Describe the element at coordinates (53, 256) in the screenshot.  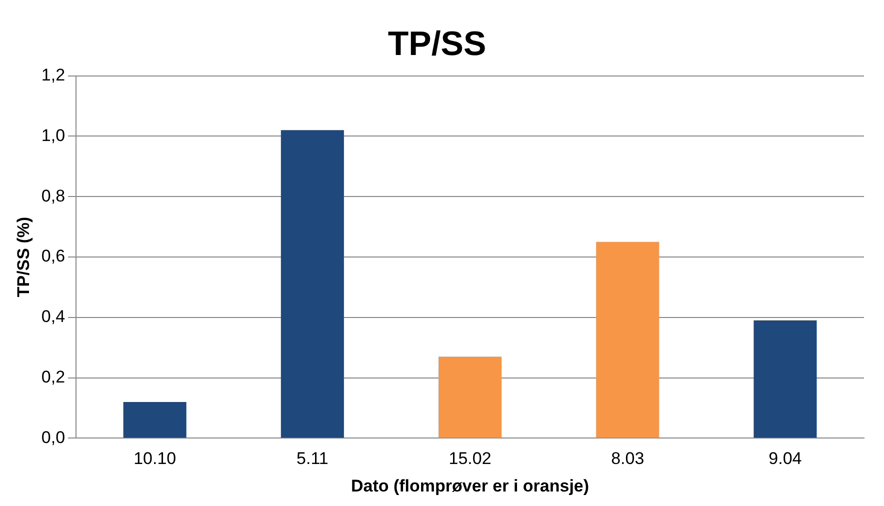
I see `y-tick-label: 0,6` at that location.